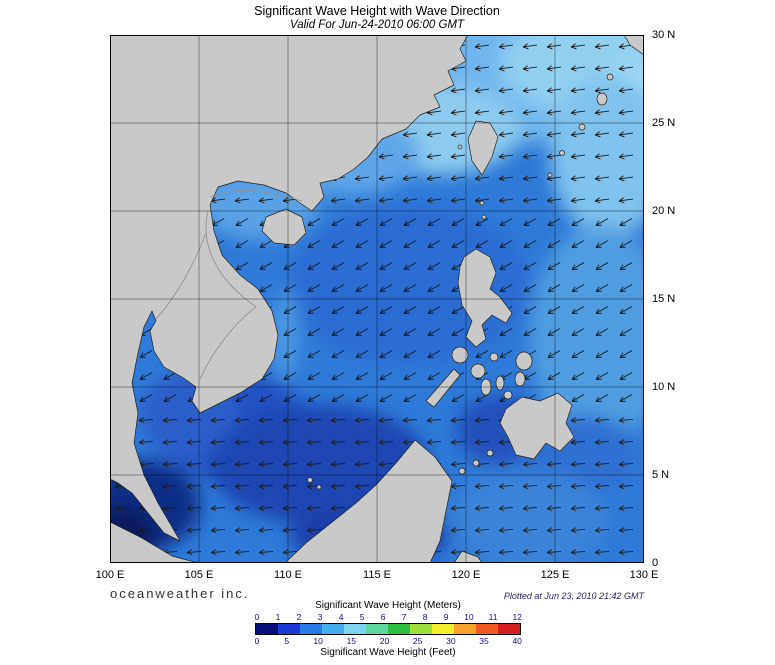  I want to click on meters-tick-label: 11, so click(493, 617).